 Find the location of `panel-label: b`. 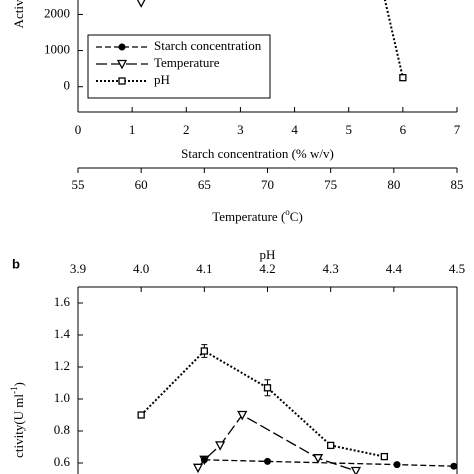

panel-label: b is located at coordinates (16, 263).